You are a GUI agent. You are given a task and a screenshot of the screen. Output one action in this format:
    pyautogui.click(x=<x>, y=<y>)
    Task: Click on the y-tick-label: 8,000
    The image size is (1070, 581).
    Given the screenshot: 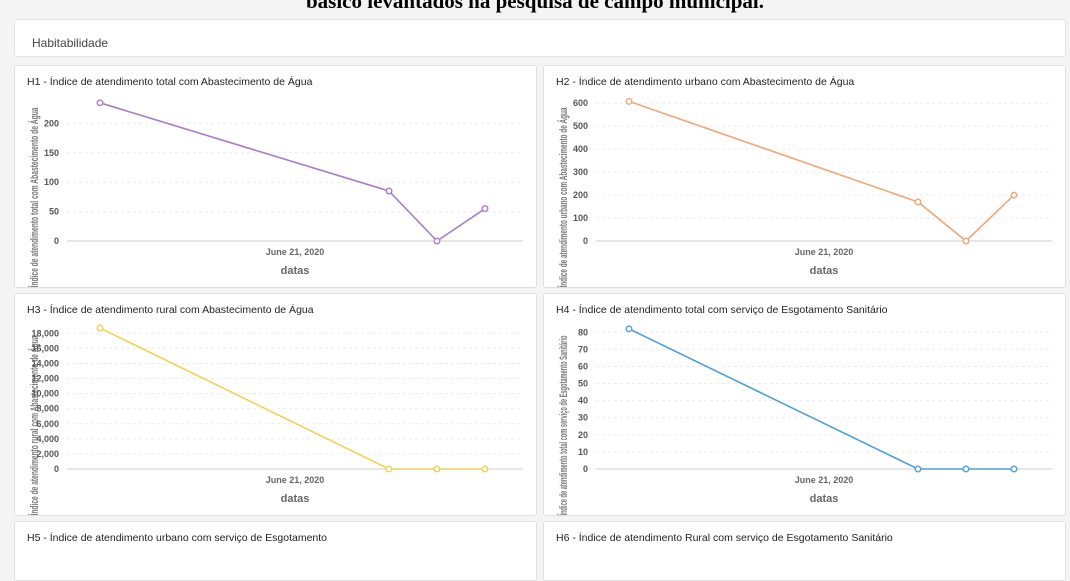 What is the action you would take?
    pyautogui.click(x=47, y=409)
    